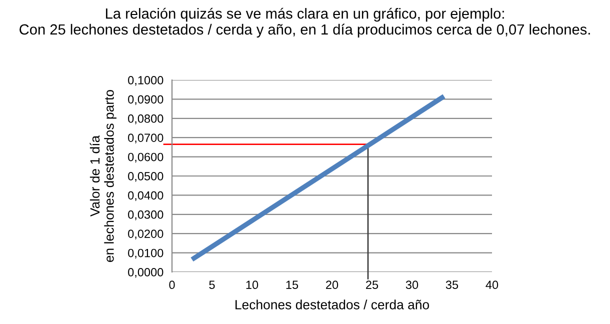 The width and height of the screenshot is (610, 324). I want to click on chart-title: La relación quizás se ve más clara en un gráfico, por ejemplo: Con 25 lechones destetados / cerda y año, en 1 día producimos cerca de 0,07 lechones., so click(305, 23).